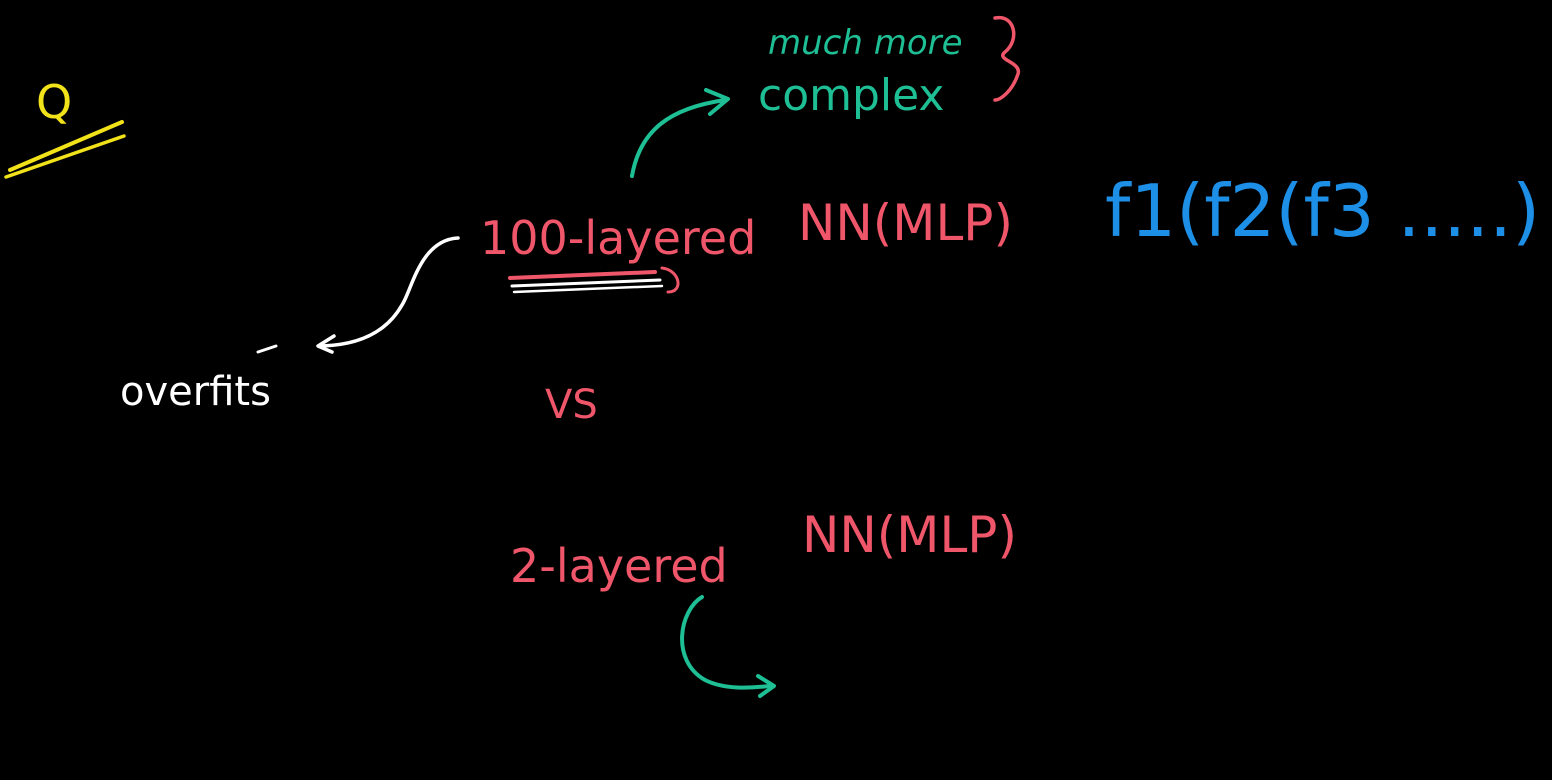 Image resolution: width=1552 pixels, height=780 pixels. What do you see at coordinates (618, 238) in the screenshot?
I see `hundred-layered-label: 100-layered` at bounding box center [618, 238].